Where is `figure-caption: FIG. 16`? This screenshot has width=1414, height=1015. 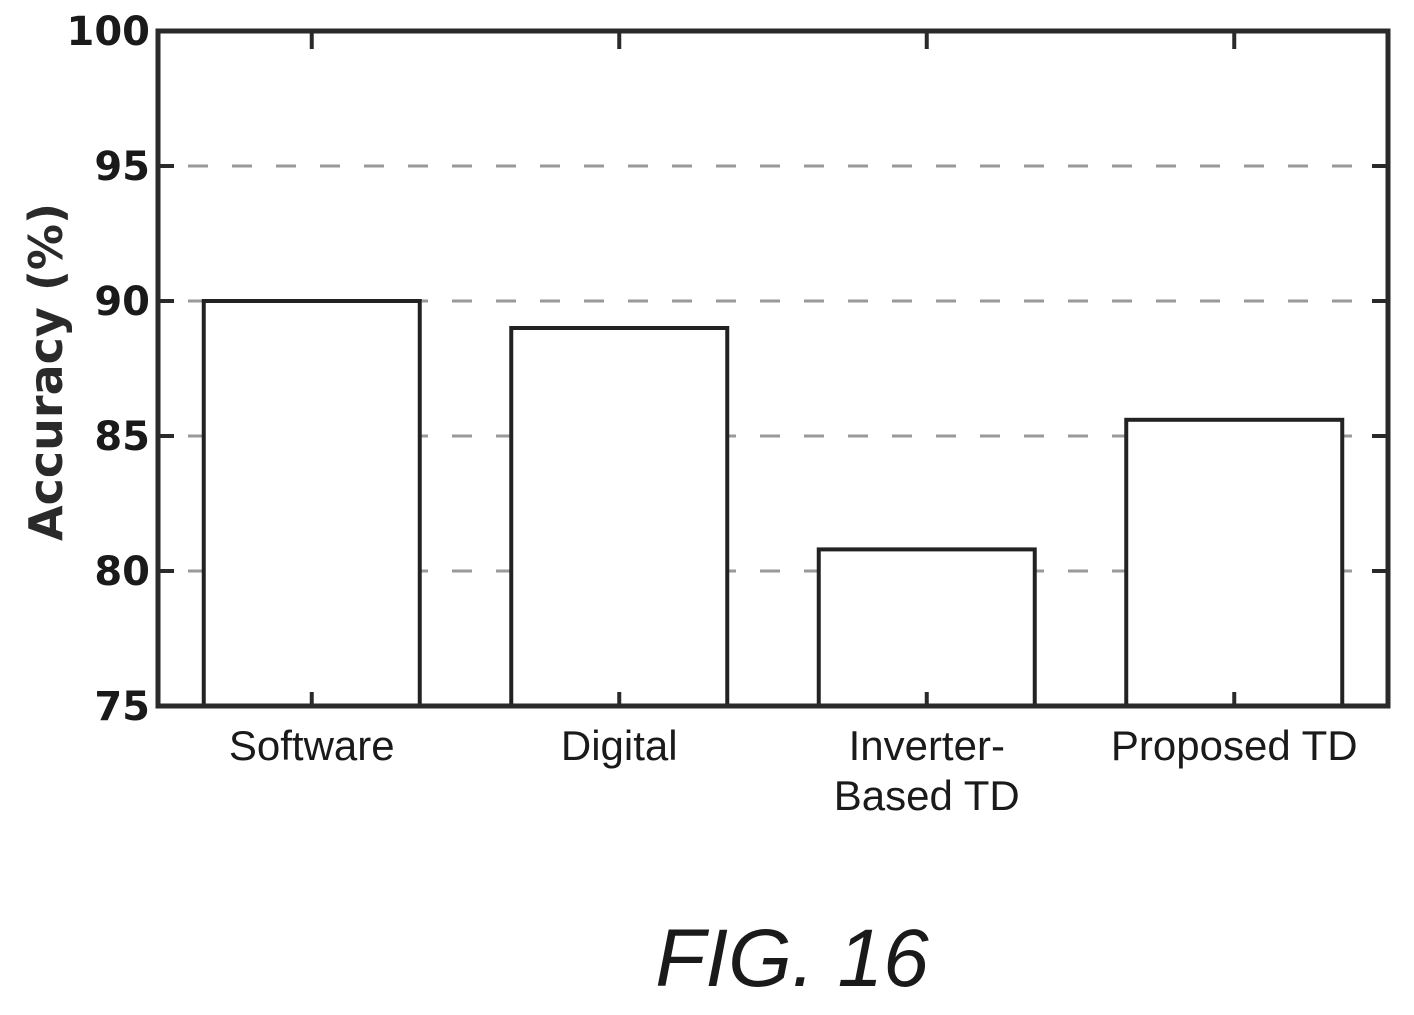
figure-caption: FIG. 16 is located at coordinates (792, 958).